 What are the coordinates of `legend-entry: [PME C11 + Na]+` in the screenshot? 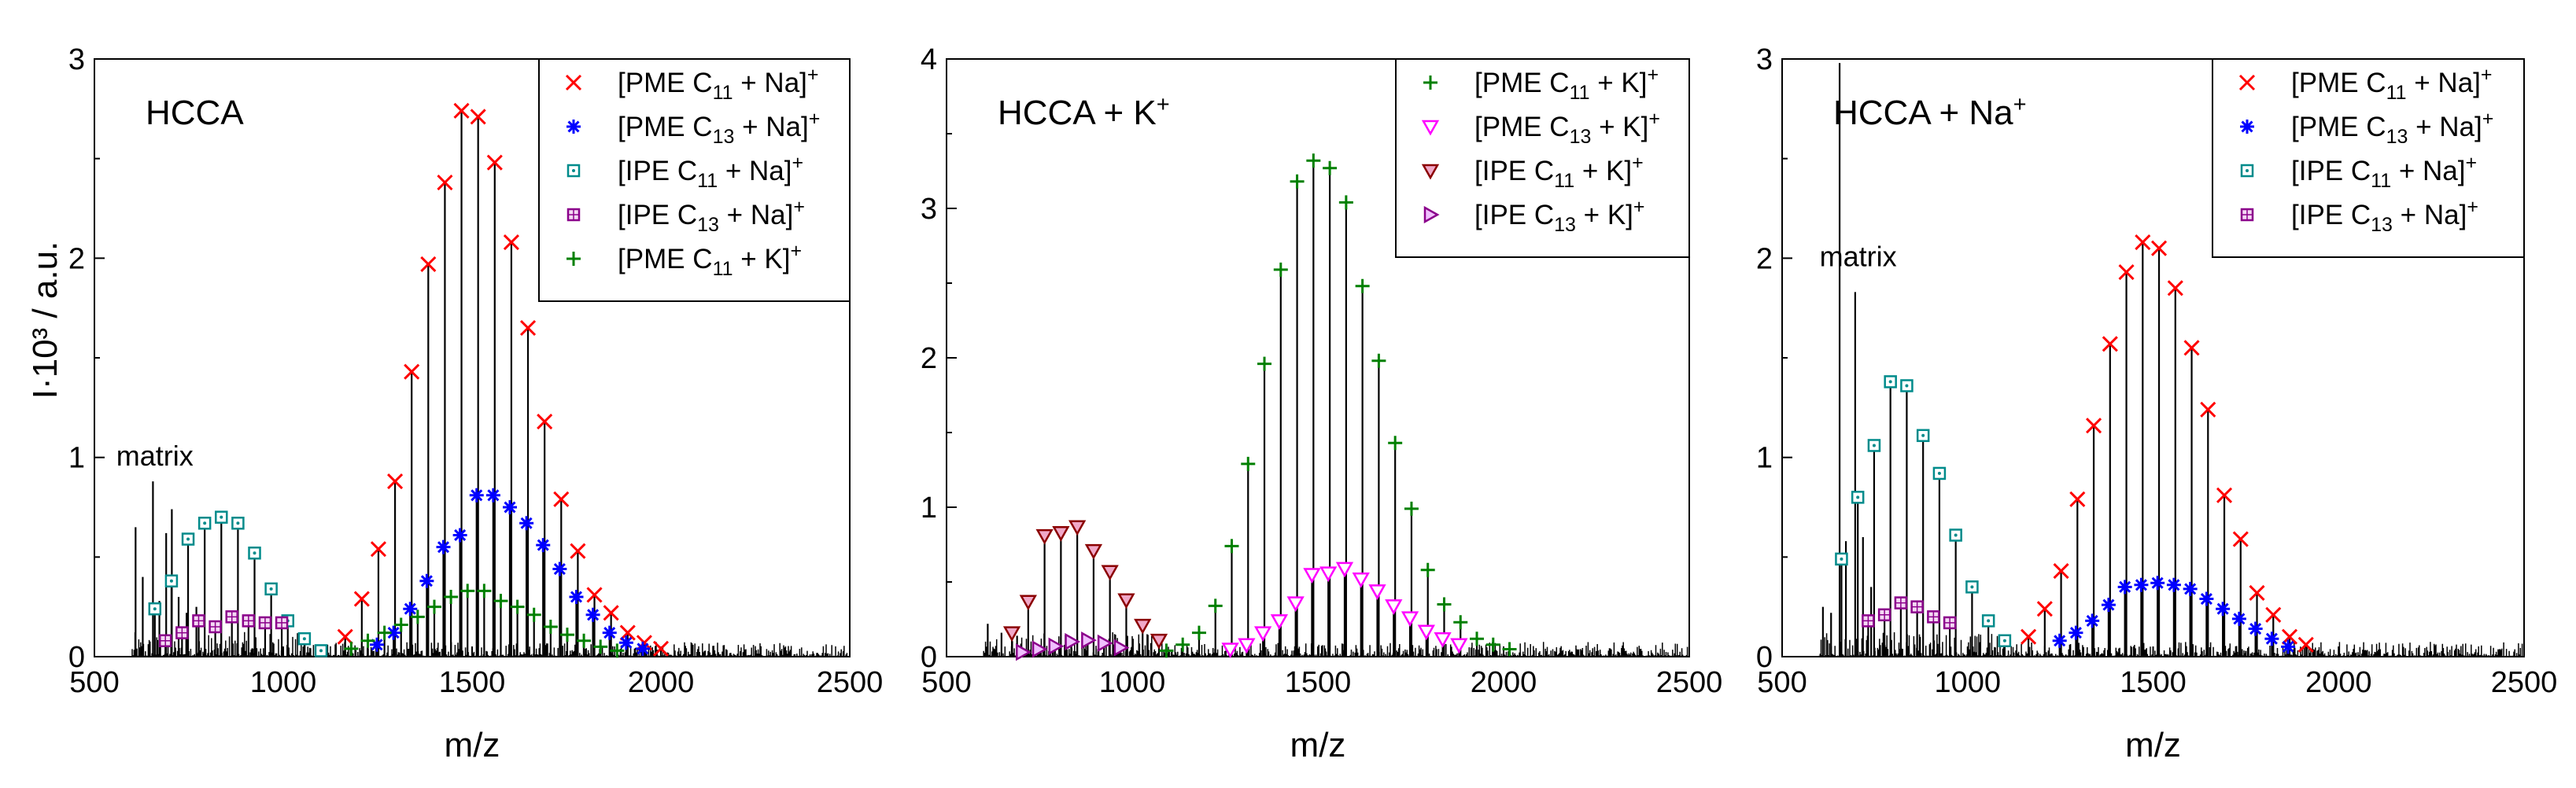 It's located at (718, 84).